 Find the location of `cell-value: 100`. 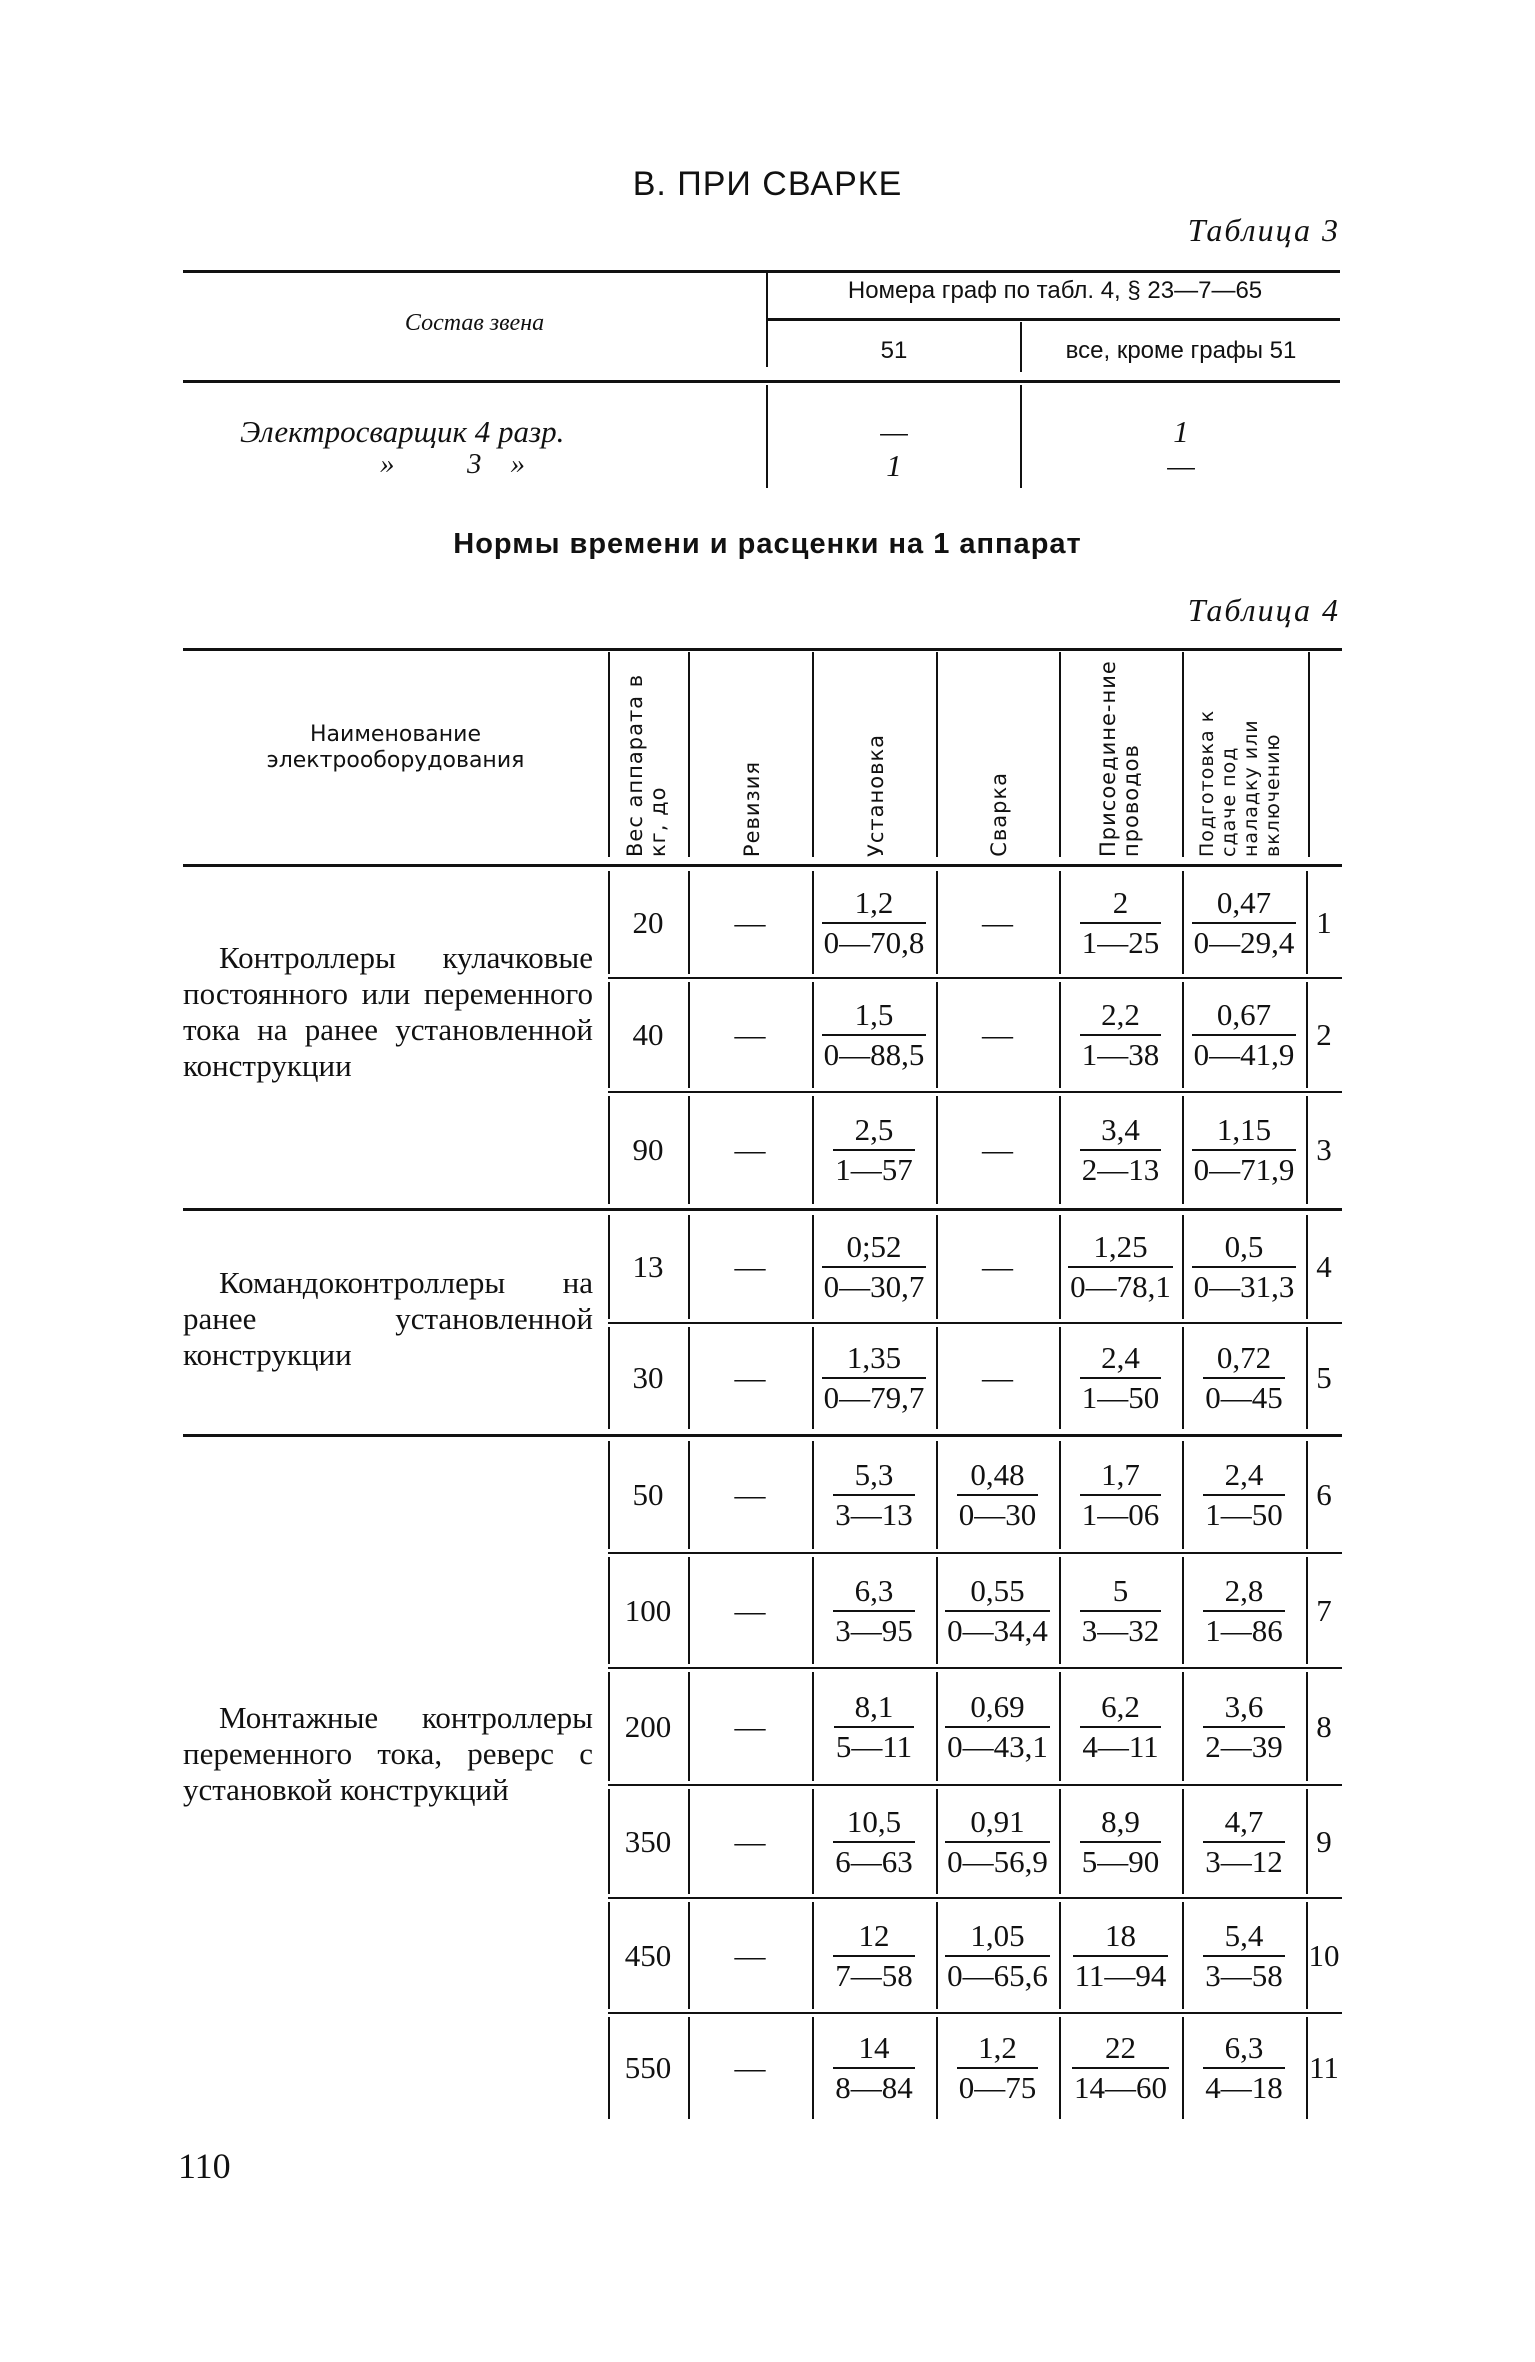

cell-value: 100 is located at coordinates (648, 1610).